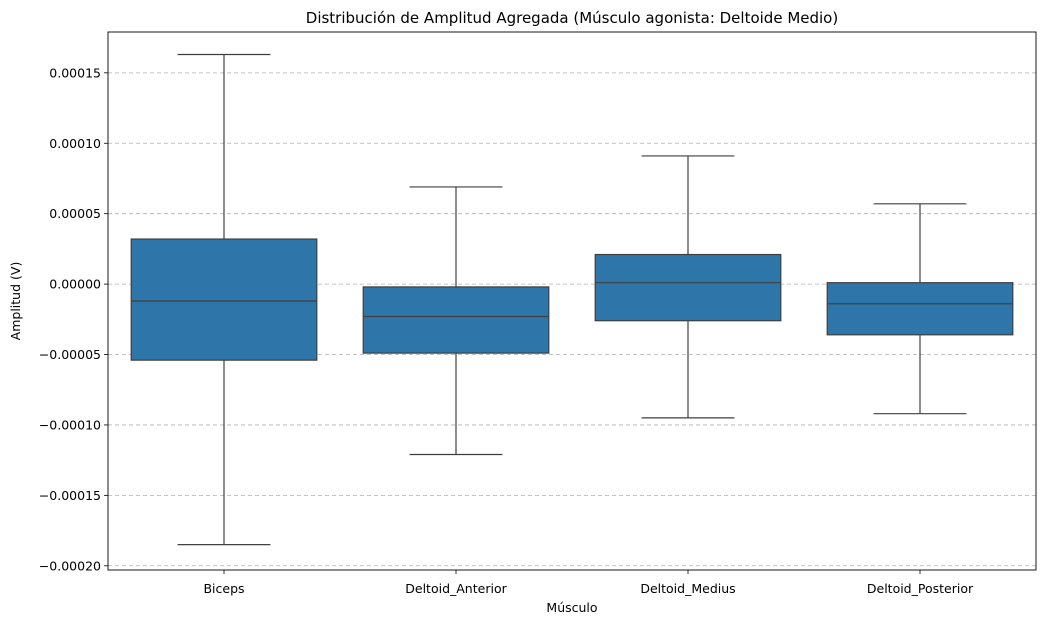 This screenshot has height=625, width=1047. What do you see at coordinates (75, 143) in the screenshot?
I see `y-tick-label: 0.00010` at bounding box center [75, 143].